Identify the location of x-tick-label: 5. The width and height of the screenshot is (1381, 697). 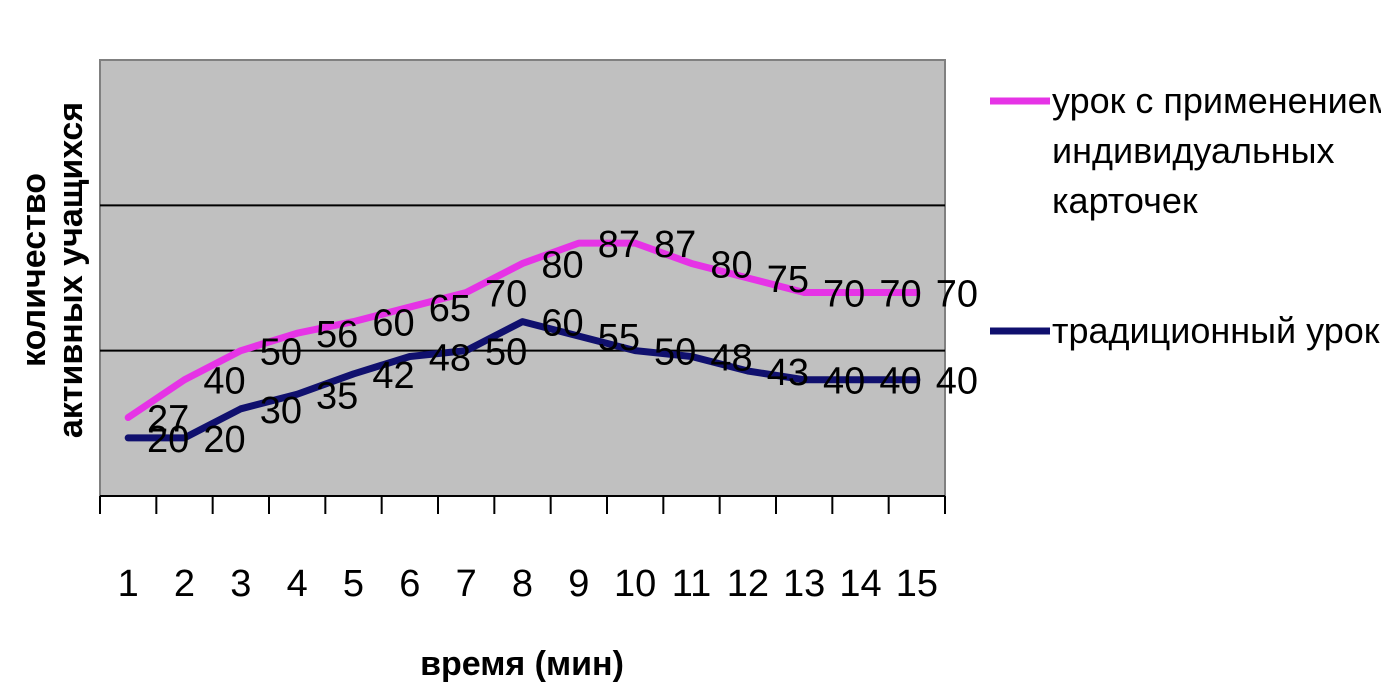
(353, 584).